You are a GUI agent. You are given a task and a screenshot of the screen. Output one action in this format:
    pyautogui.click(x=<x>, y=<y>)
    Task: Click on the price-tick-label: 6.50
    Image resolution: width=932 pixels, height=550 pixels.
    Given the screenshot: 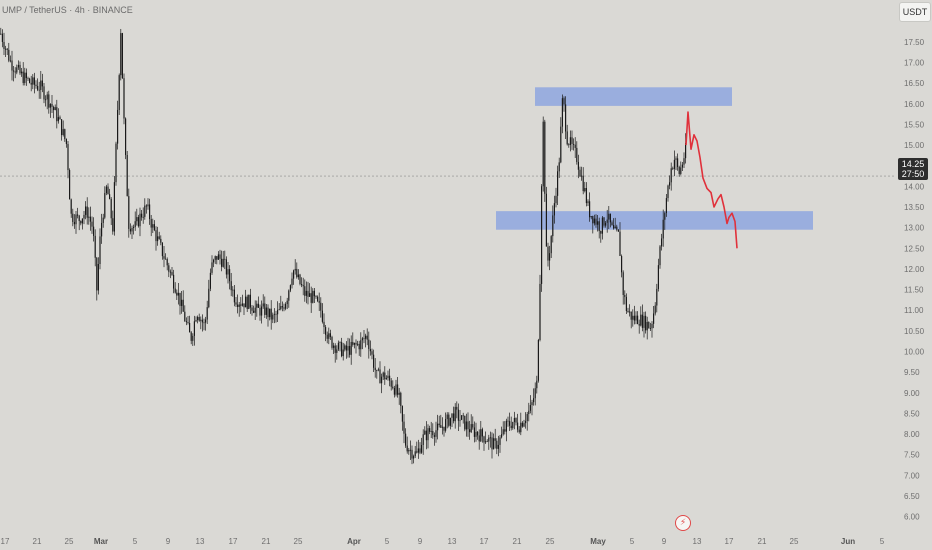 What is the action you would take?
    pyautogui.click(x=912, y=496)
    